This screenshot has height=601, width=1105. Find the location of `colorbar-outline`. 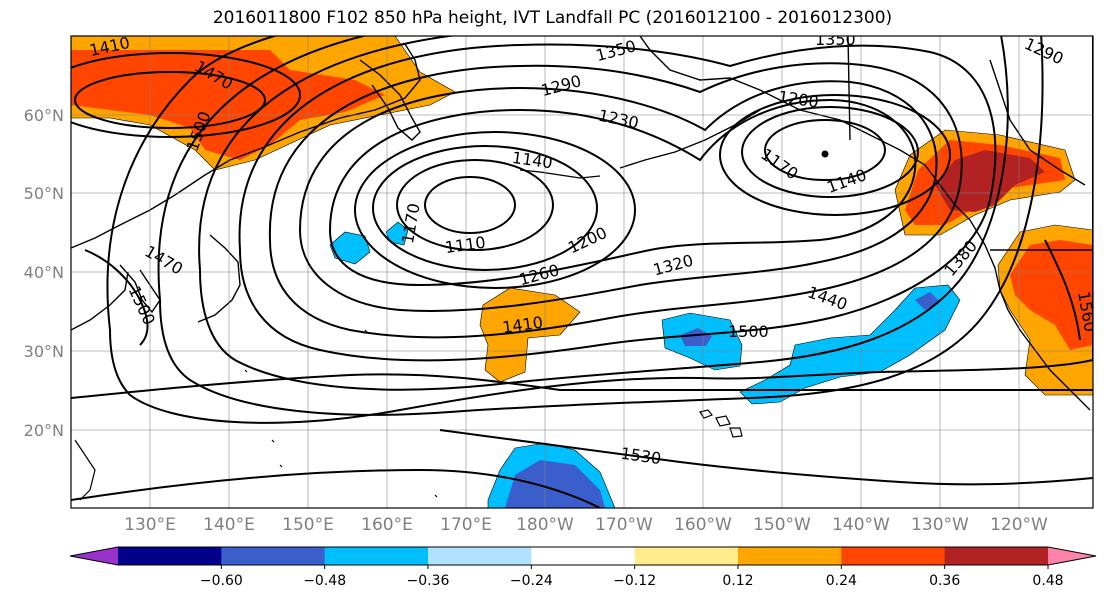

colorbar-outline is located at coordinates (583, 556).